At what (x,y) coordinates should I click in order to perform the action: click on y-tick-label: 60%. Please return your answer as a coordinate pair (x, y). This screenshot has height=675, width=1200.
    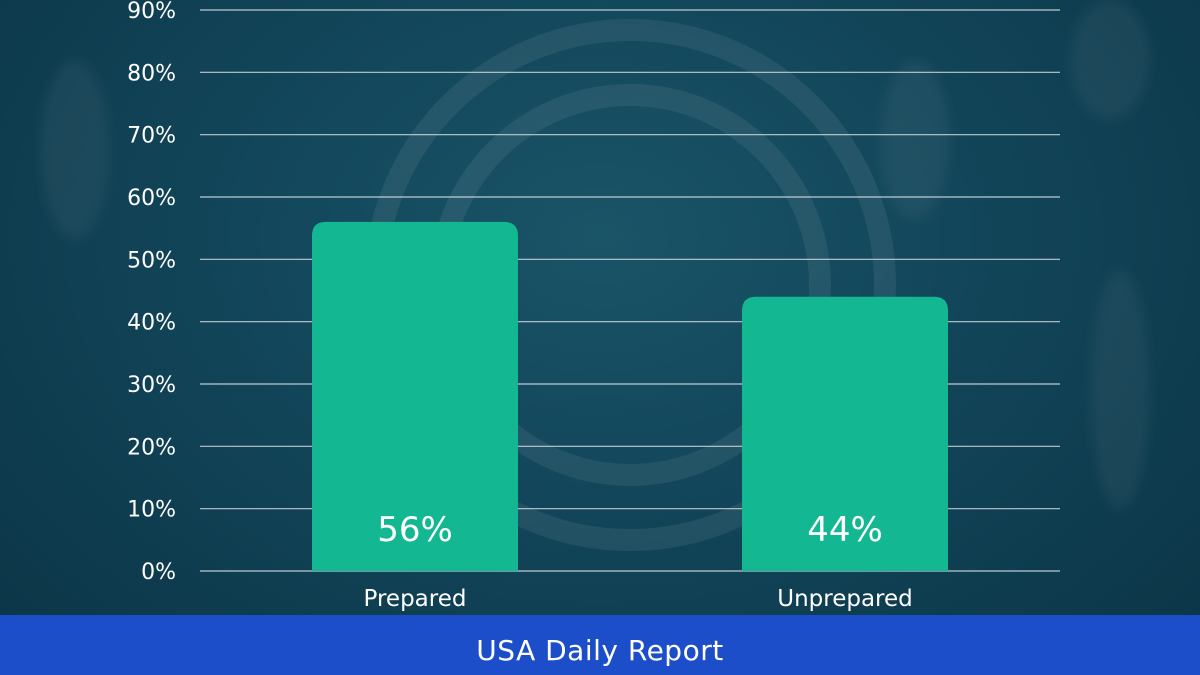
    Looking at the image, I should click on (151, 198).